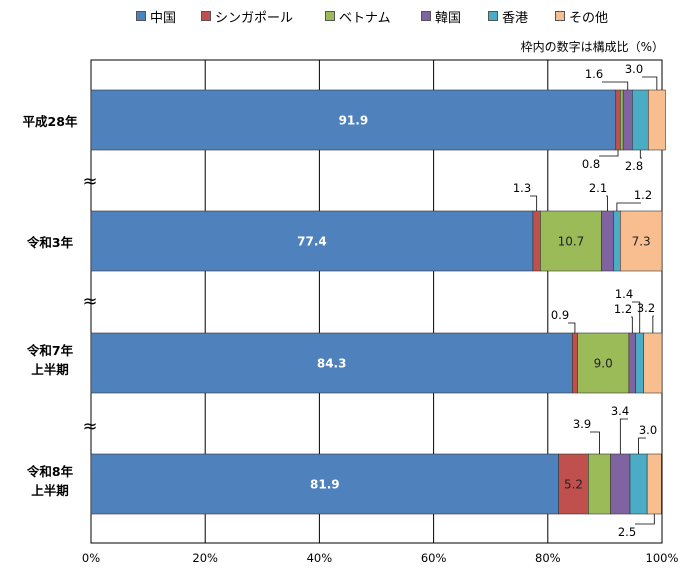 The height and width of the screenshot is (575, 700). Describe the element at coordinates (594, 74) in the screenshot. I see `data-label-bar-1-series-4: 1.6` at that location.